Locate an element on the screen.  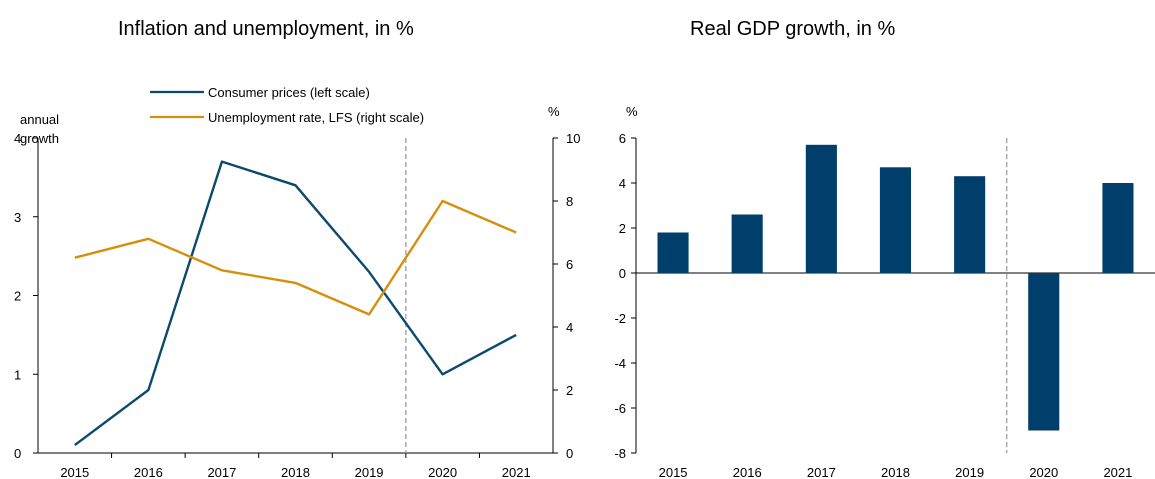
gdp-bar-2021 is located at coordinates (1118, 228).